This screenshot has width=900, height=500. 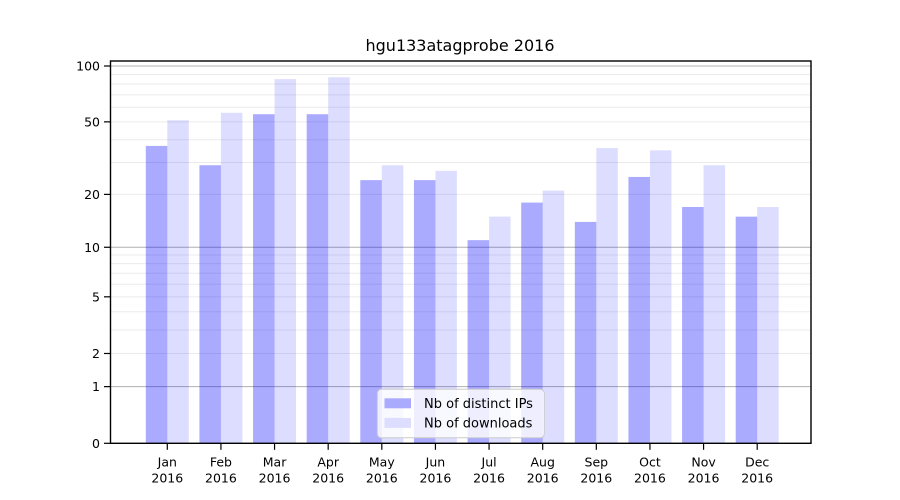 I want to click on x-tick-label-year-apr: 2016, so click(x=328, y=477).